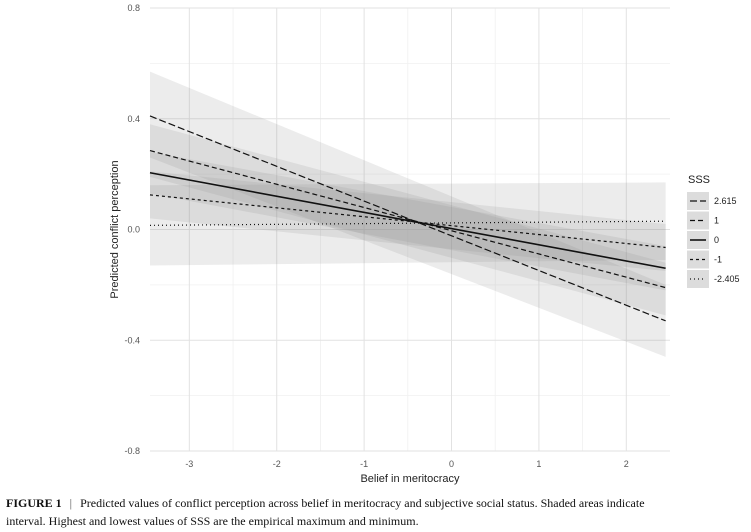 This screenshot has width=751, height=532. I want to click on y-tick-label: 0.8, so click(133, 8).